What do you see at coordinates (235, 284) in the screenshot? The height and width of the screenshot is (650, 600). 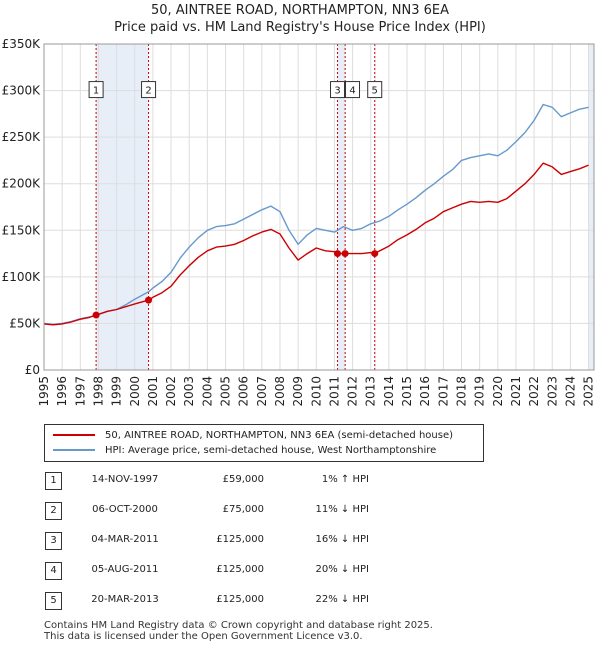 I see `sale-points` at bounding box center [235, 284].